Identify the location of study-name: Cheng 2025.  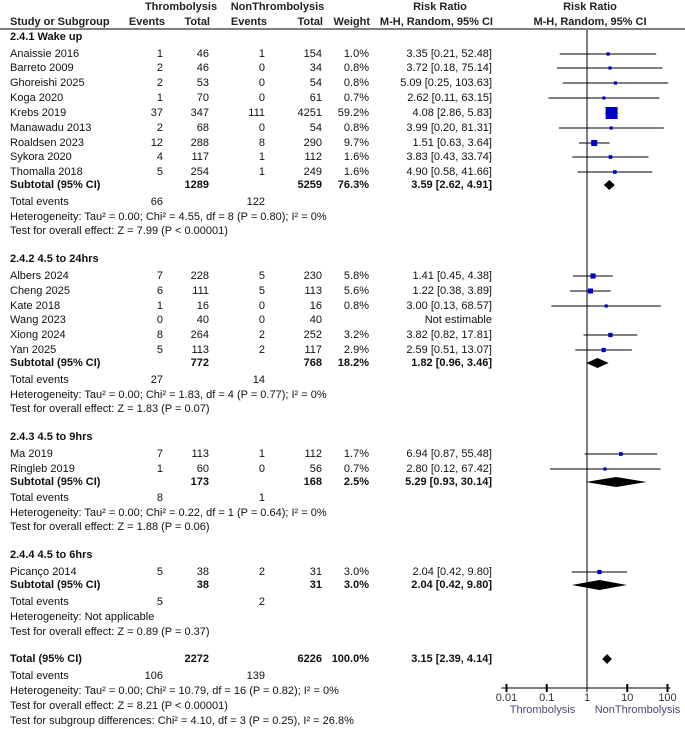
(40, 291).